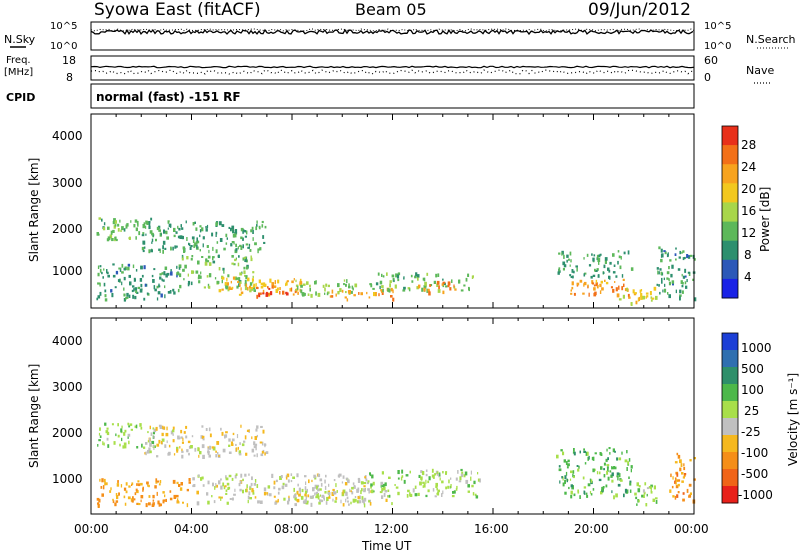 This screenshot has height=554, width=800. Describe the element at coordinates (760, 70) in the screenshot. I see `nave-label: Nave` at that location.